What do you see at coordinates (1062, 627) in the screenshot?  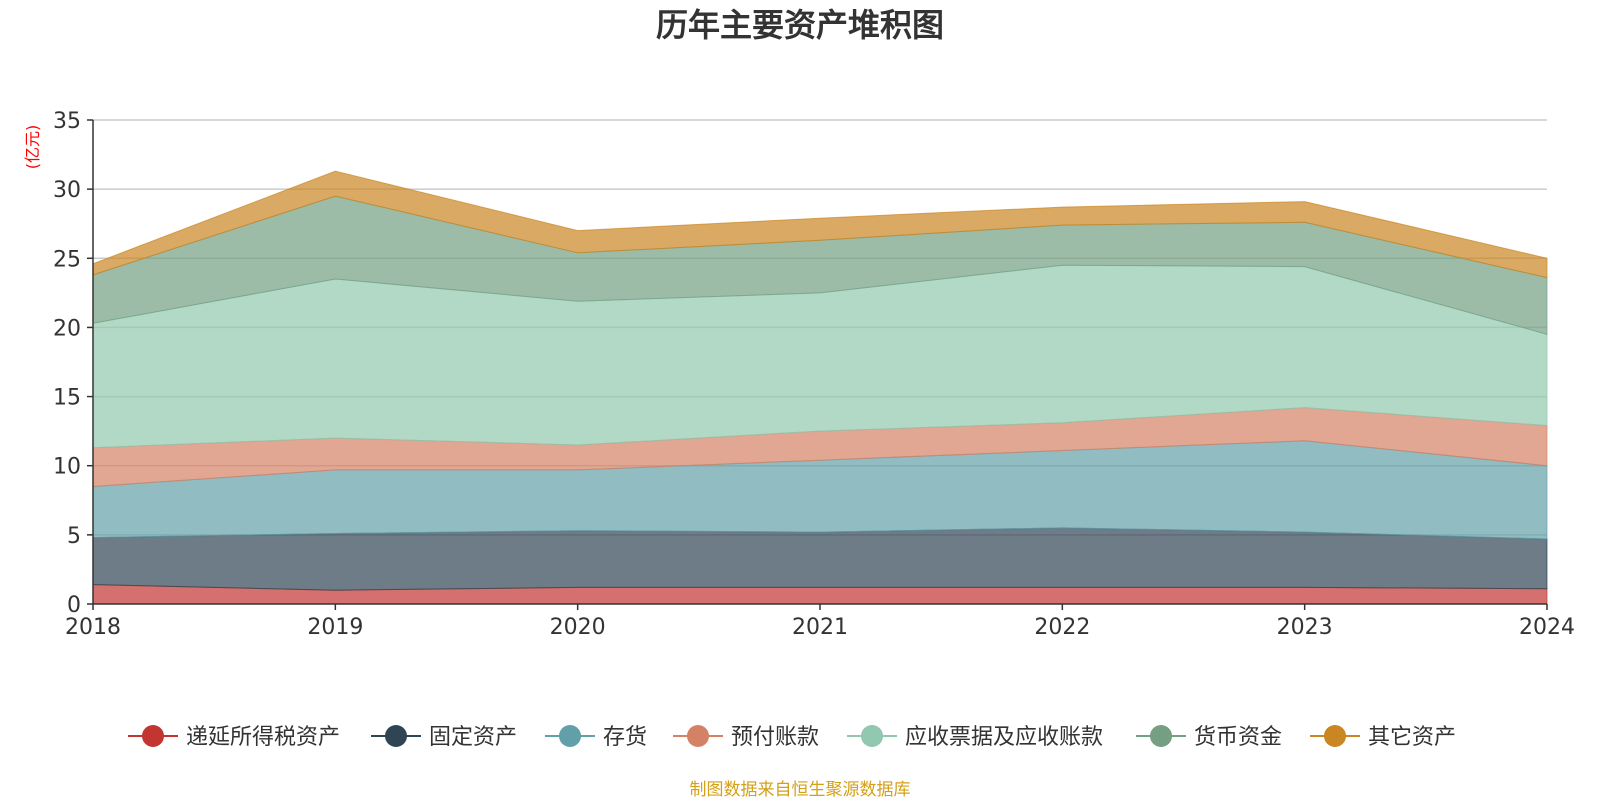 I see `x-tick-label: 2022` at bounding box center [1062, 627].